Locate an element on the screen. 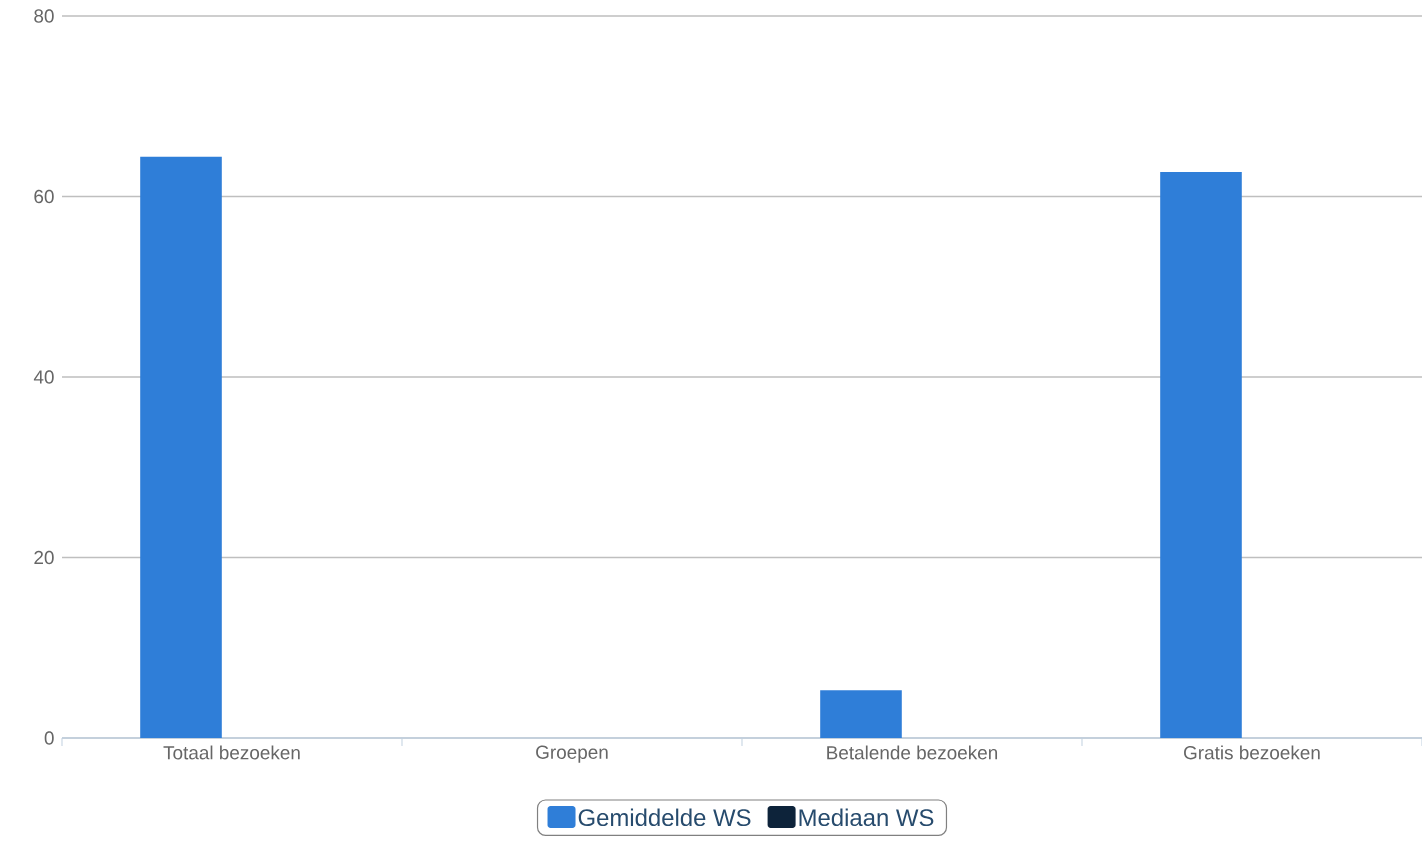  legend-label: Gemiddelde WS is located at coordinates (664, 817).